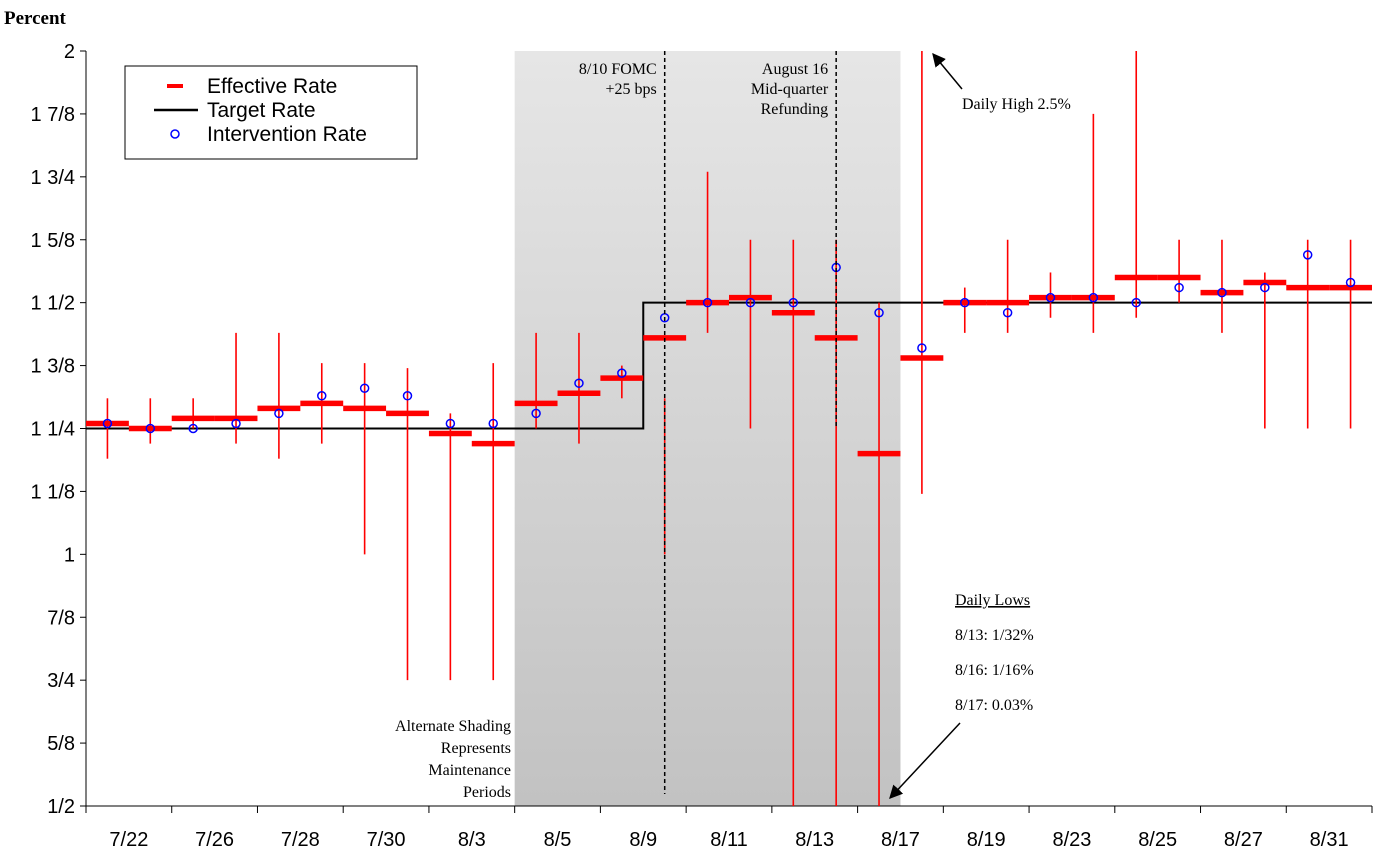 Image resolution: width=1379 pixels, height=859 pixels. Describe the element at coordinates (53, 304) in the screenshot. I see `y-tick-label: 1 1/2` at that location.